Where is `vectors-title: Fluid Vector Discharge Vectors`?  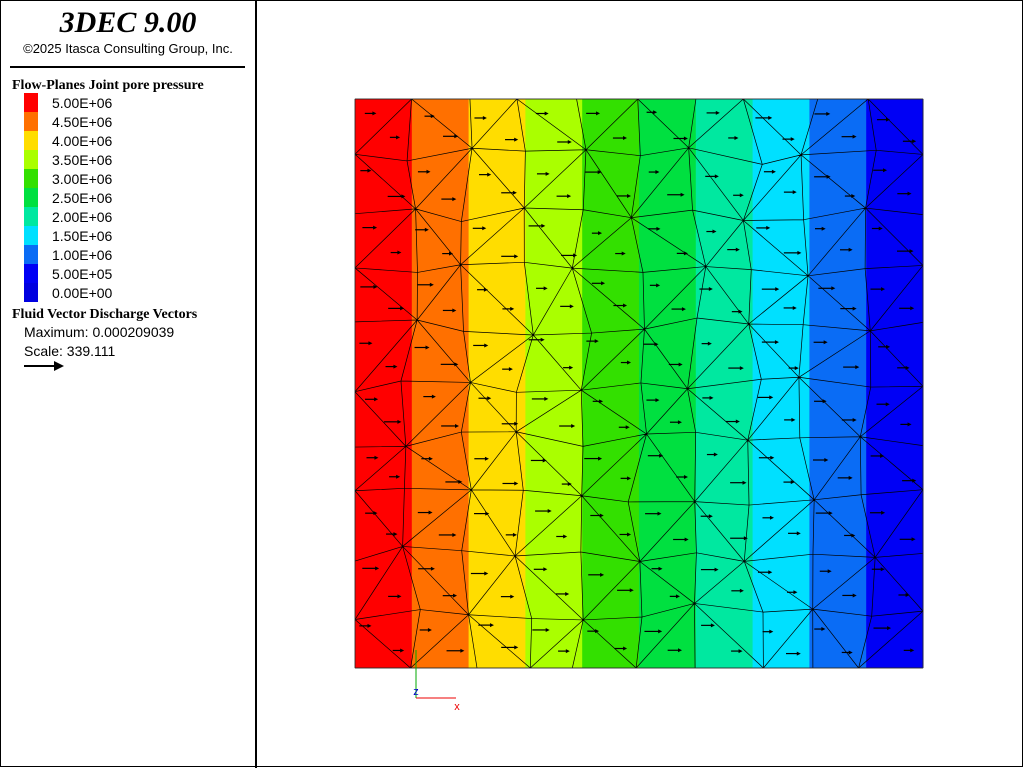
vectors-title: Fluid Vector Discharge Vectors is located at coordinates (105, 314).